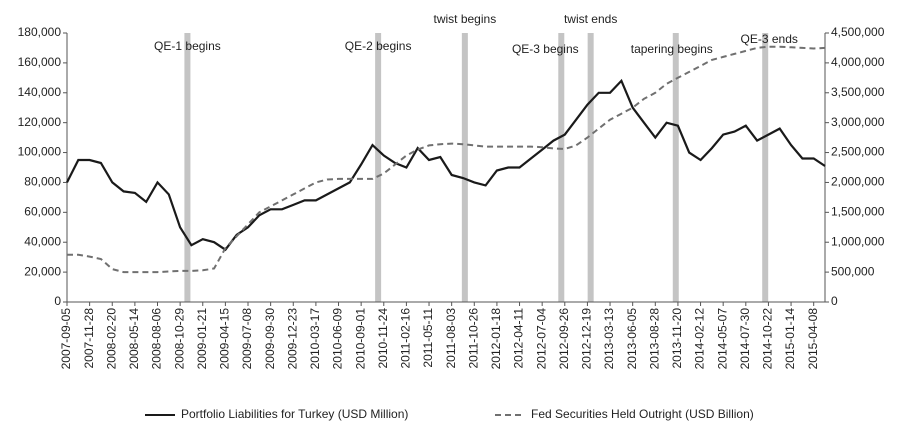 The height and width of the screenshot is (431, 902). What do you see at coordinates (378, 46) in the screenshot?
I see `event-label: QE-2 begins` at bounding box center [378, 46].